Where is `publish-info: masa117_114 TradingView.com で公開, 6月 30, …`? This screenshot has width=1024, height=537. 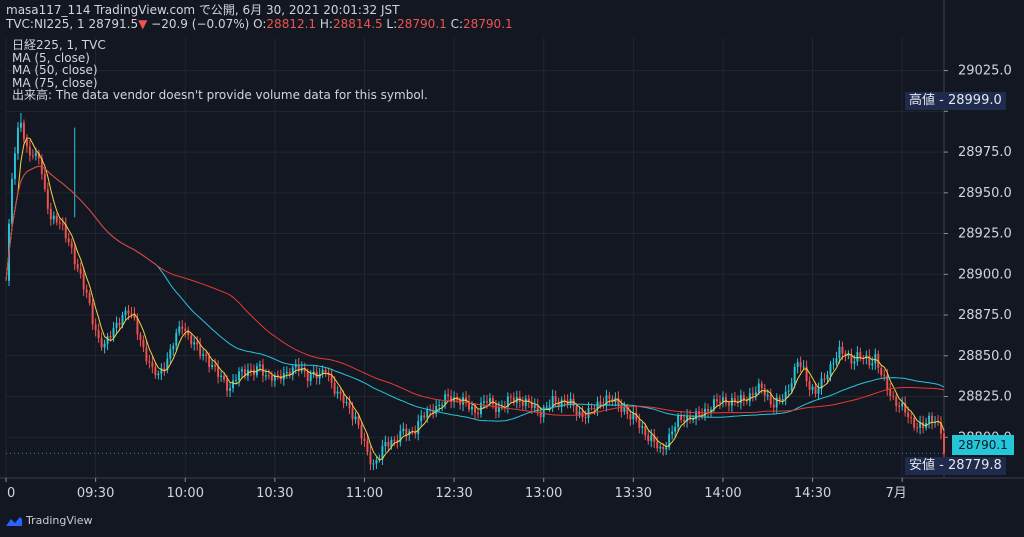 publish-info: masa117_114 TradingView.com で公開, 6月 30, … is located at coordinates (203, 10).